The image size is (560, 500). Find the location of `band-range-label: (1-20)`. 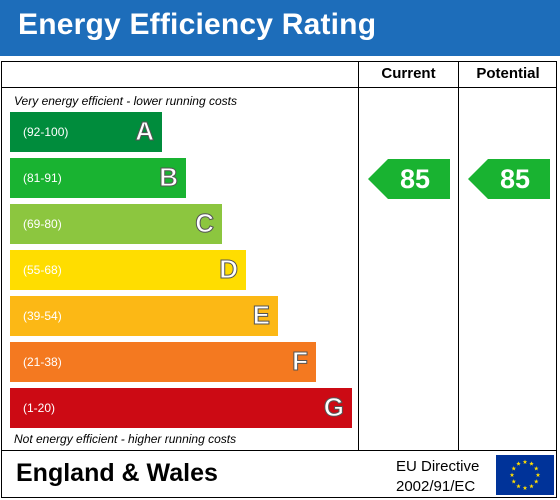

band-range-label: (1-20) is located at coordinates (39, 408).